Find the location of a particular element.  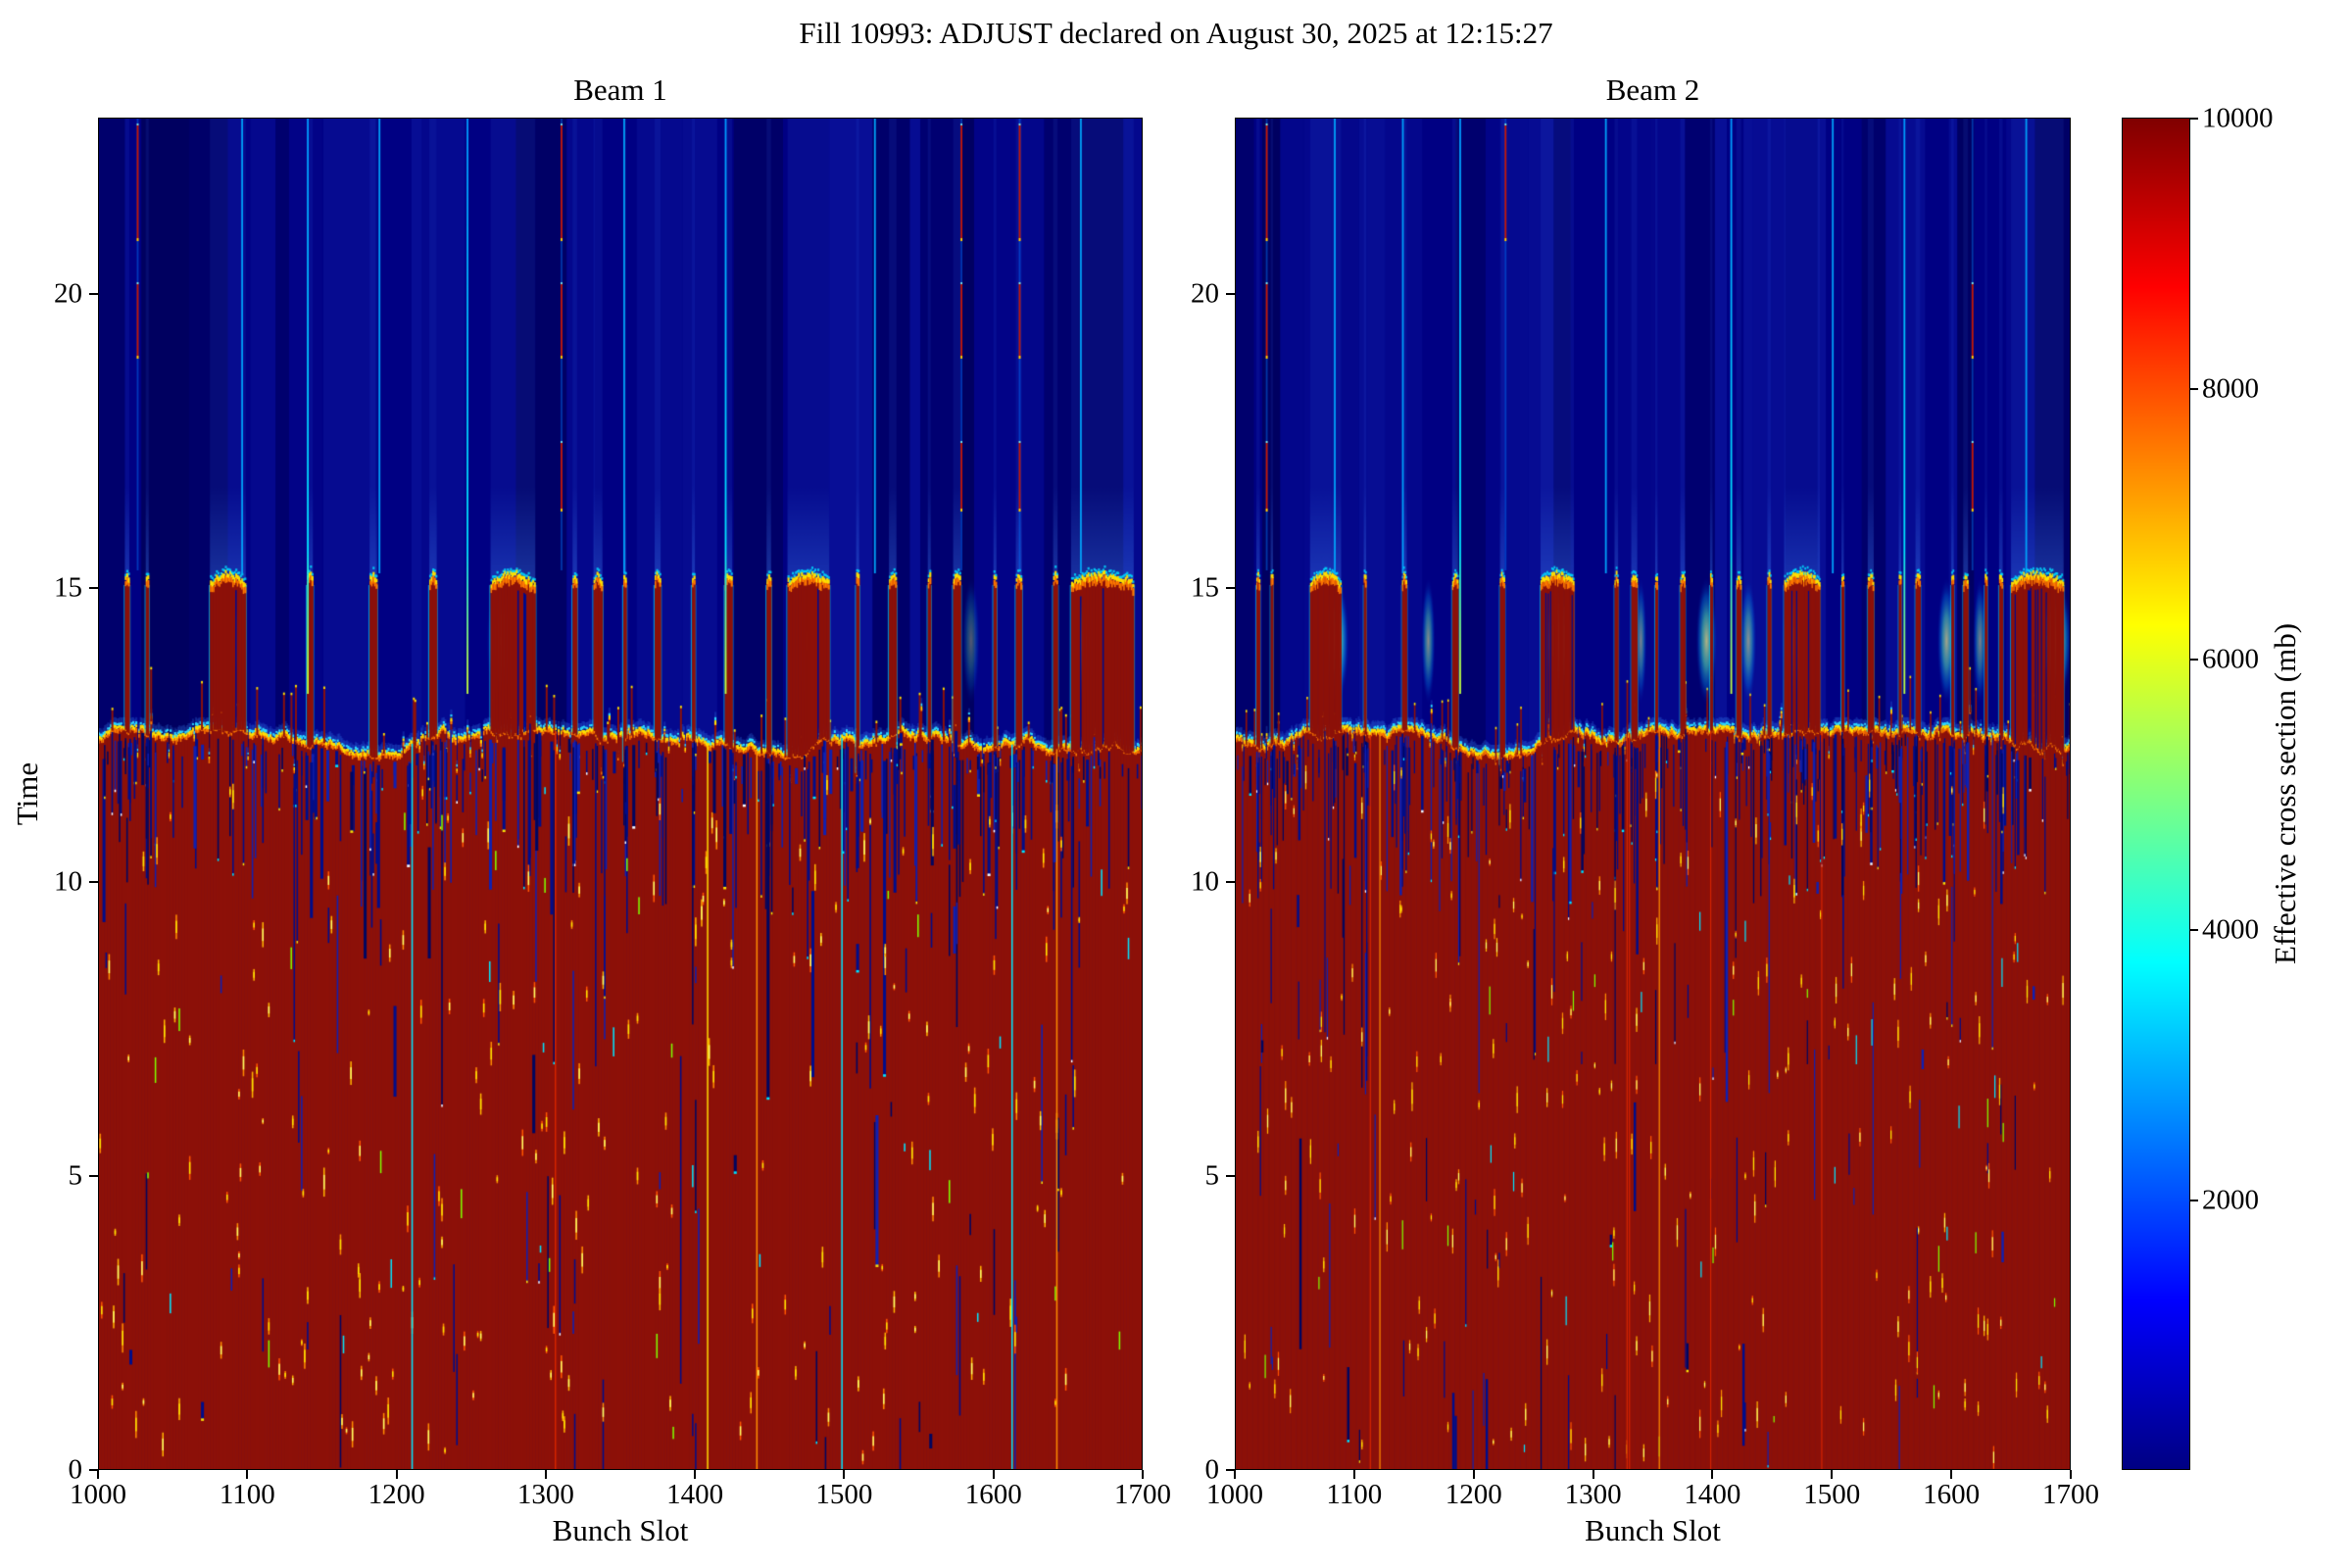

colorbar-tick-label: 10000 is located at coordinates (2238, 118).